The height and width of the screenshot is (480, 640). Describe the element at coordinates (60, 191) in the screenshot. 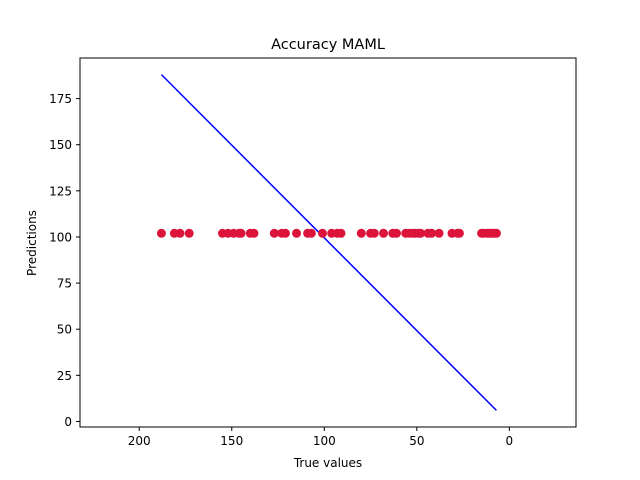

I see `y-tick-label: 125` at that location.